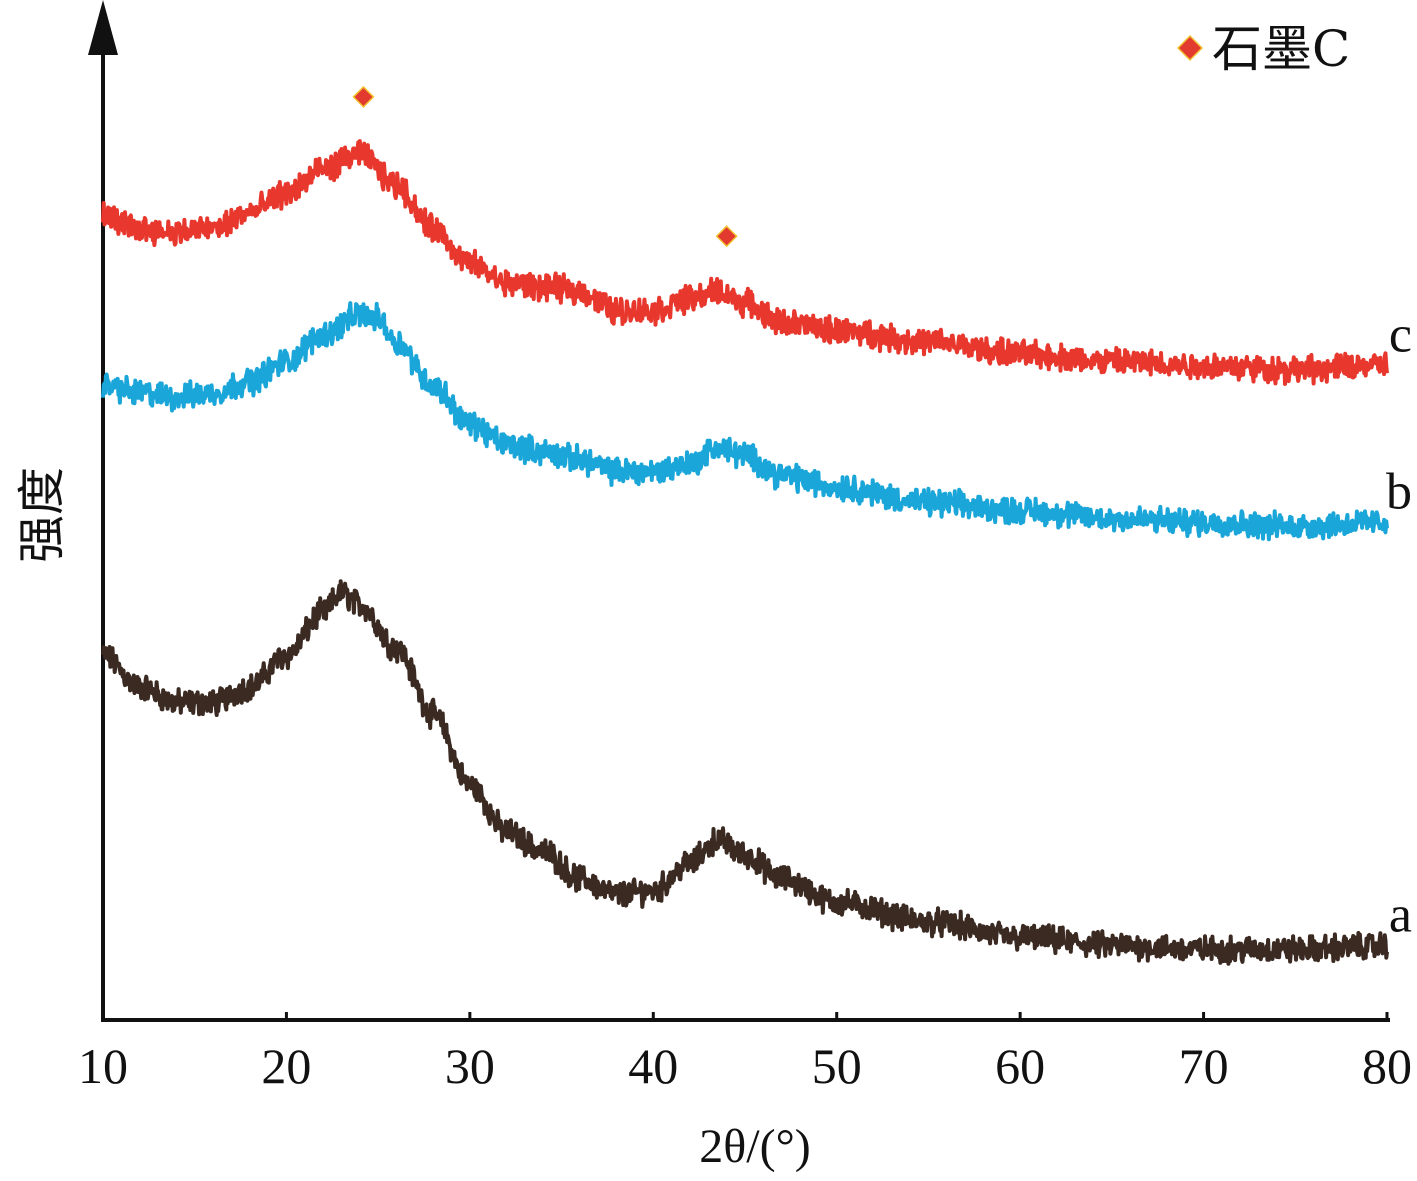  Describe the element at coordinates (837, 1066) in the screenshot. I see `x-tick-label: 50` at that location.